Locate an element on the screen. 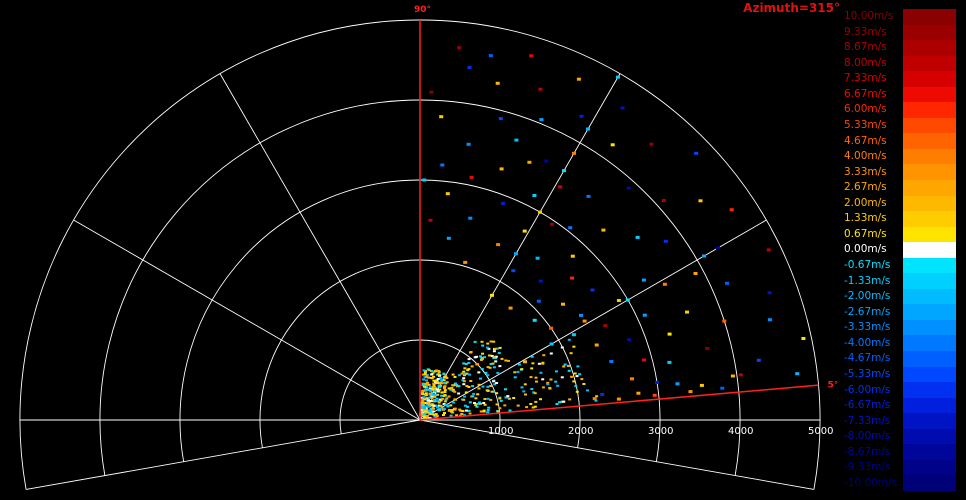  colorbar-label: -8.67m/s is located at coordinates (867, 451).